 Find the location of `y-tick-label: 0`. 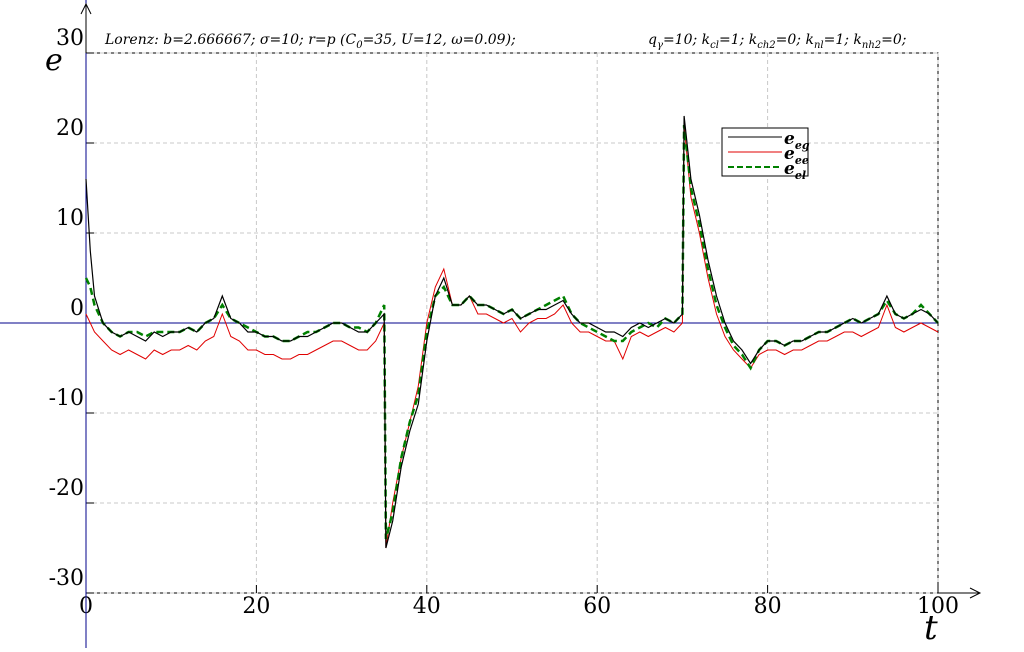

y-tick-label: 0 is located at coordinates (77, 308).